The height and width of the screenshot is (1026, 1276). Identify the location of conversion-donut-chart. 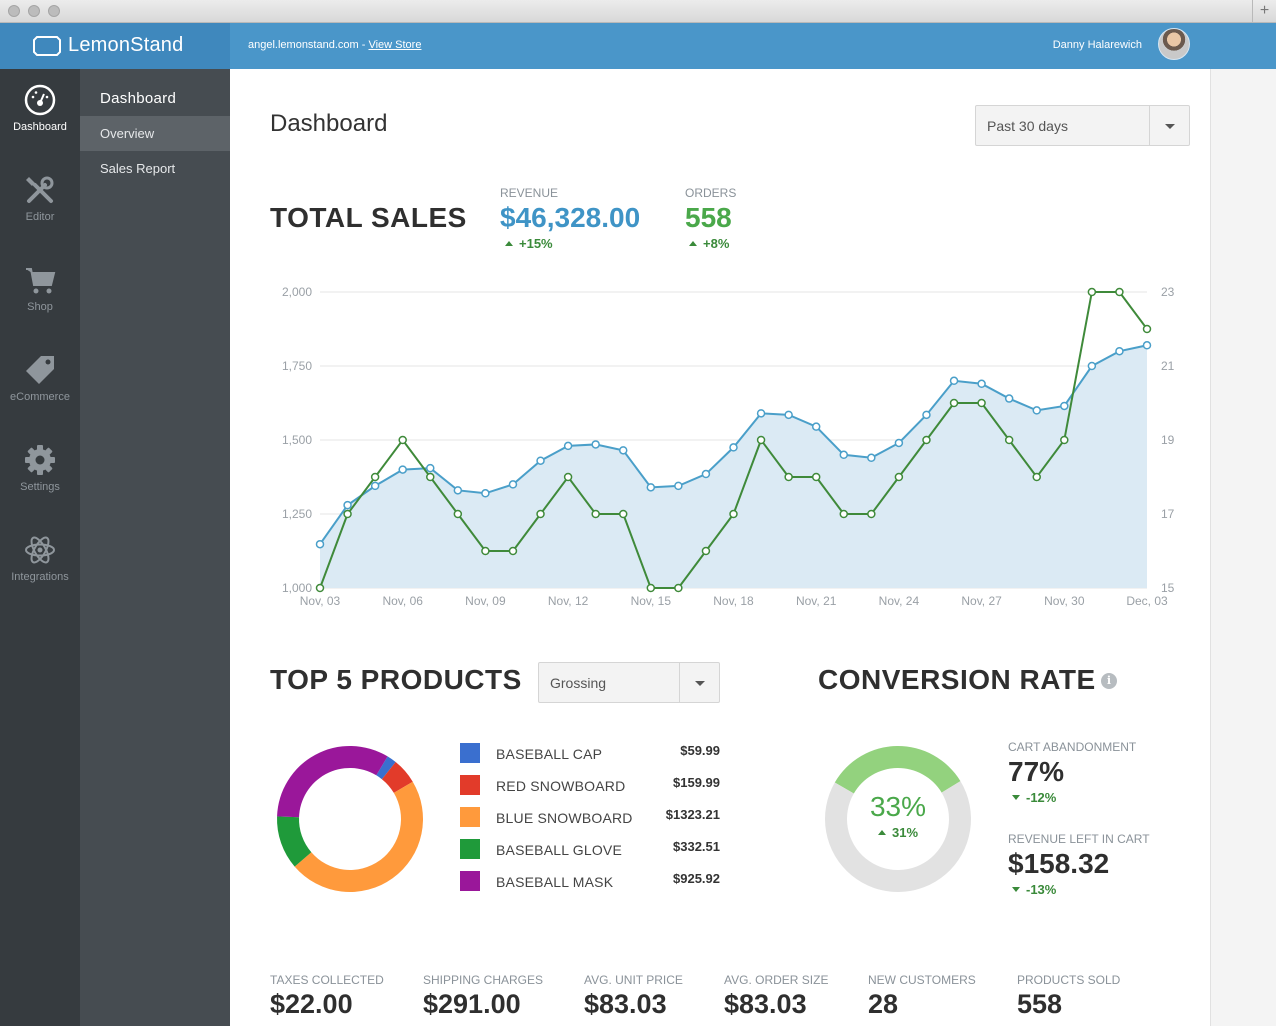
(898, 819).